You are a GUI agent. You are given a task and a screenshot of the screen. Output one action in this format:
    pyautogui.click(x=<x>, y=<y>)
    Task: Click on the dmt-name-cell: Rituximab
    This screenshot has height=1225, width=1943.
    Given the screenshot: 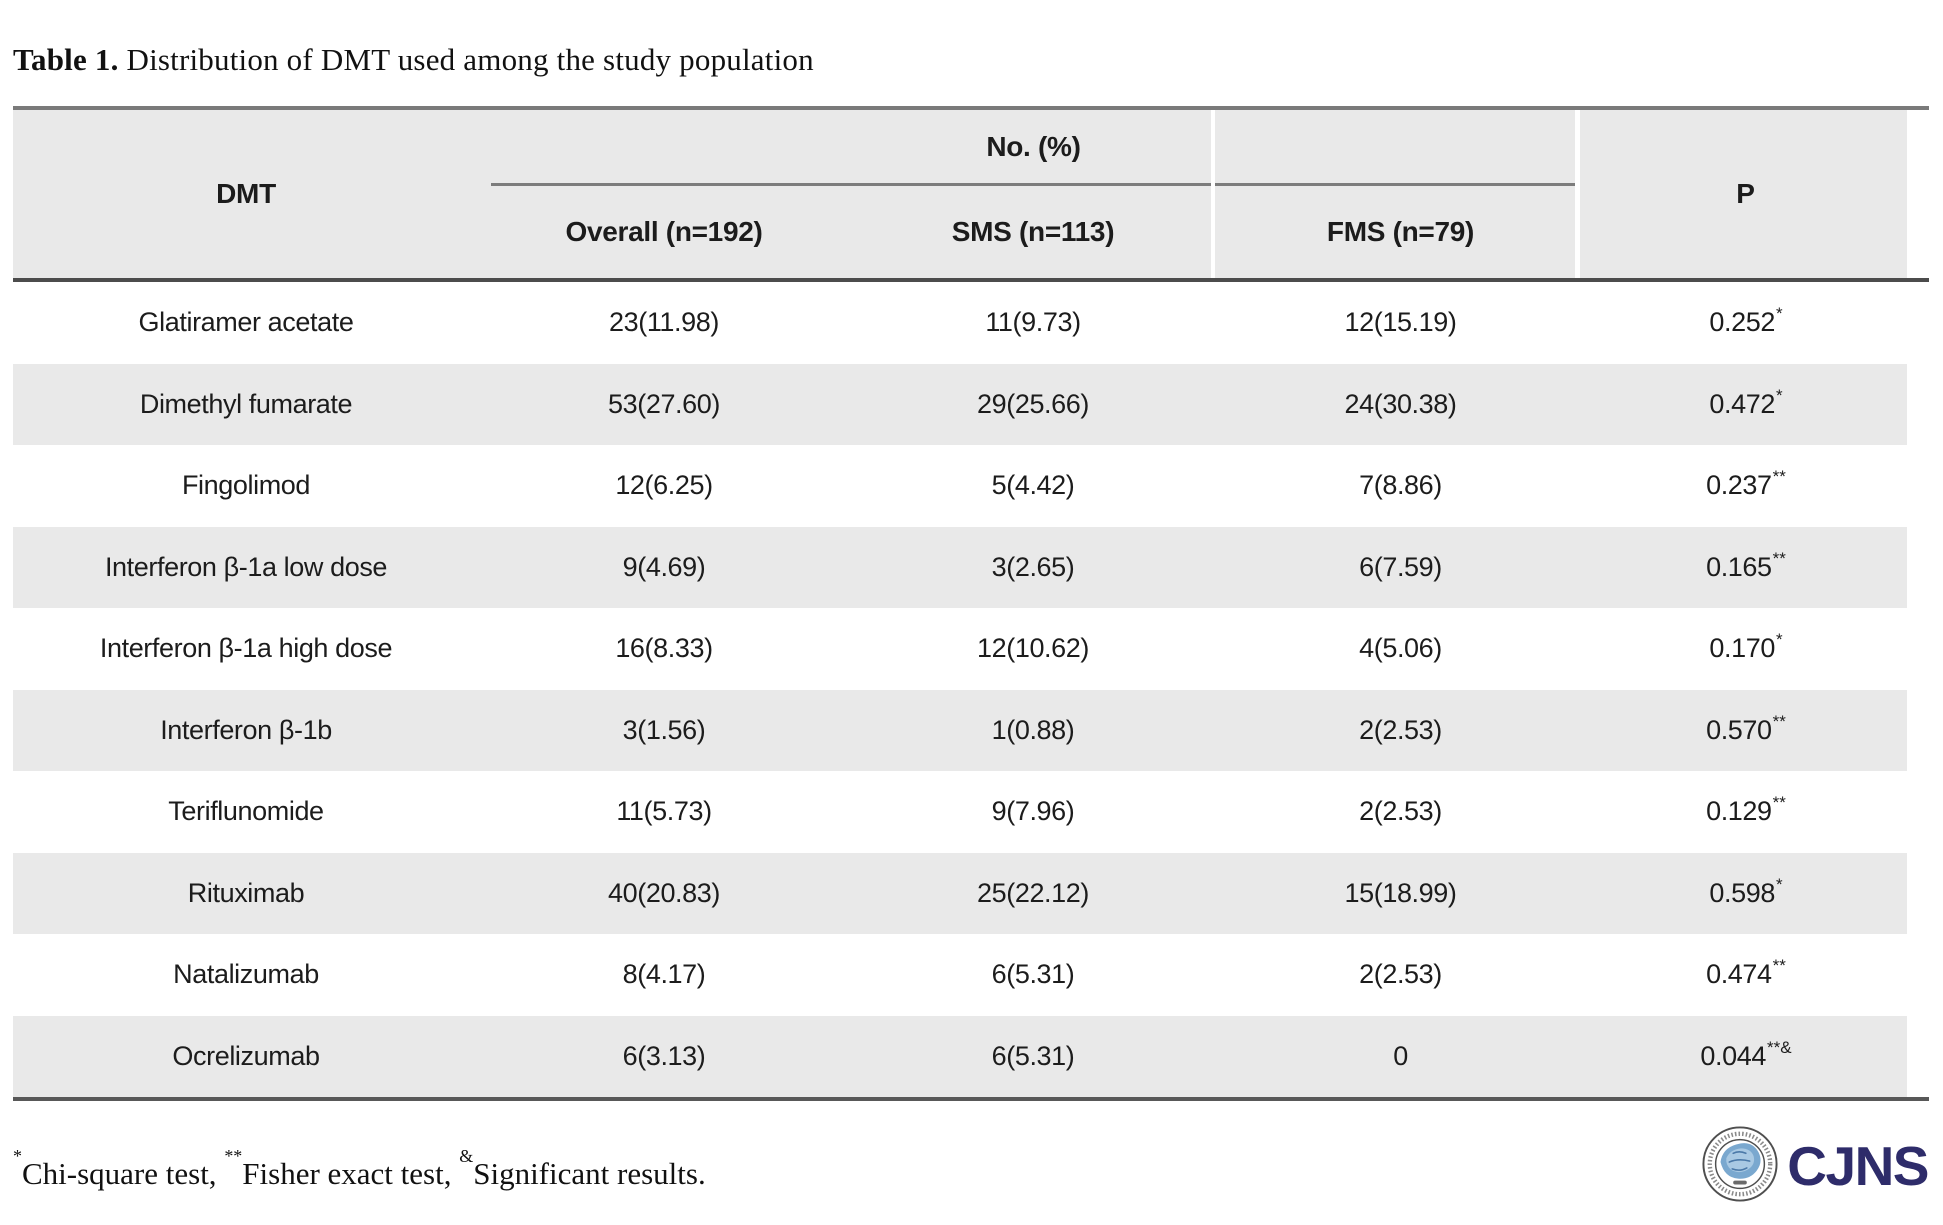 What is the action you would take?
    pyautogui.click(x=246, y=892)
    